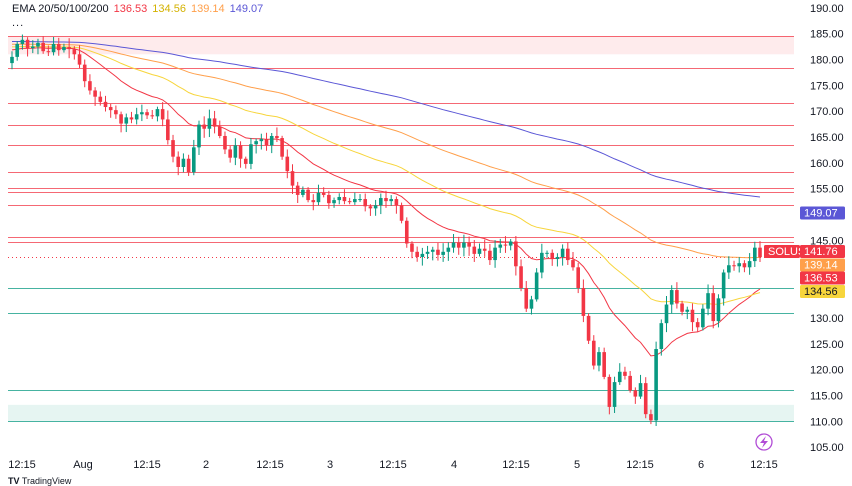 This screenshot has height=486, width=852. Describe the element at coordinates (827, 86) in the screenshot. I see `y-tick-label: 175.00` at that location.